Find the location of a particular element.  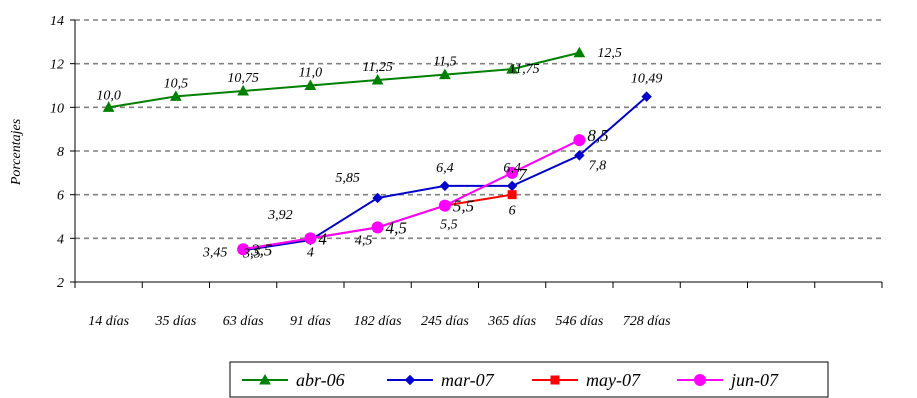

data-label-abr-06: 11,5 is located at coordinates (444, 62).